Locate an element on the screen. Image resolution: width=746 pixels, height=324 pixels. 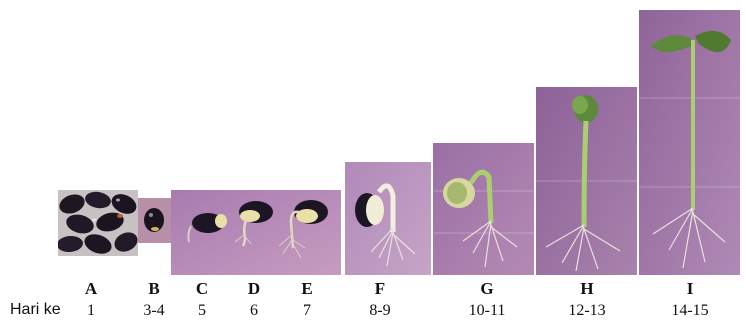
stage-day-b: 3-4 is located at coordinates (154, 310).